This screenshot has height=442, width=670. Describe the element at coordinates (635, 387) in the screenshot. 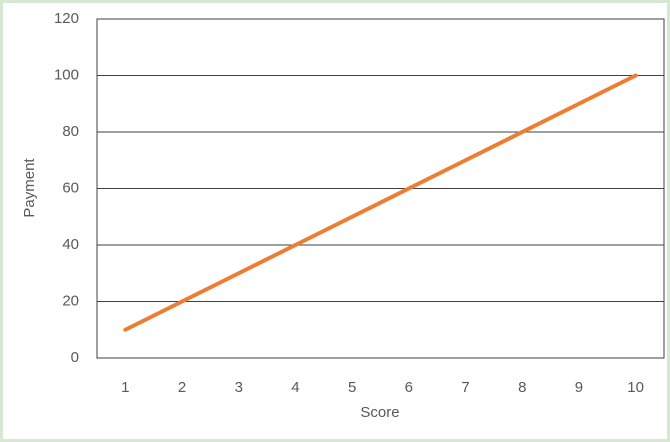

I see `x-tick-label: 10` at that location.